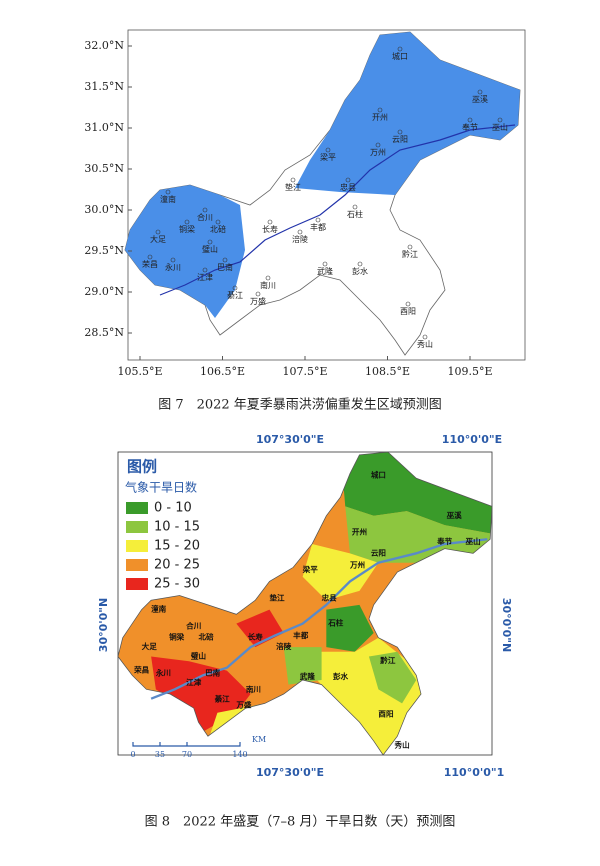 The image size is (600, 866). What do you see at coordinates (104, 332) in the screenshot?
I see `lat-label: 28.5°N` at bounding box center [104, 332].